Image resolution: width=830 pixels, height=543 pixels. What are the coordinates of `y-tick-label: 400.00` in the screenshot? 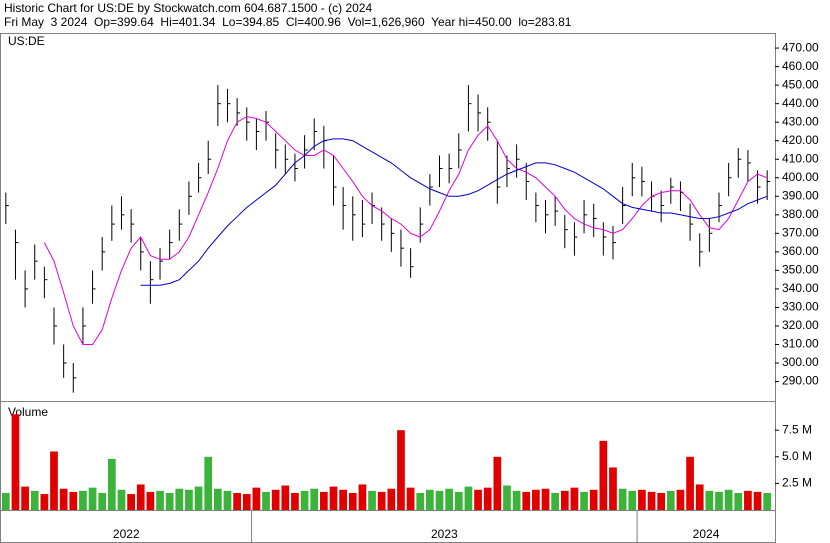 It's located at (800, 177).